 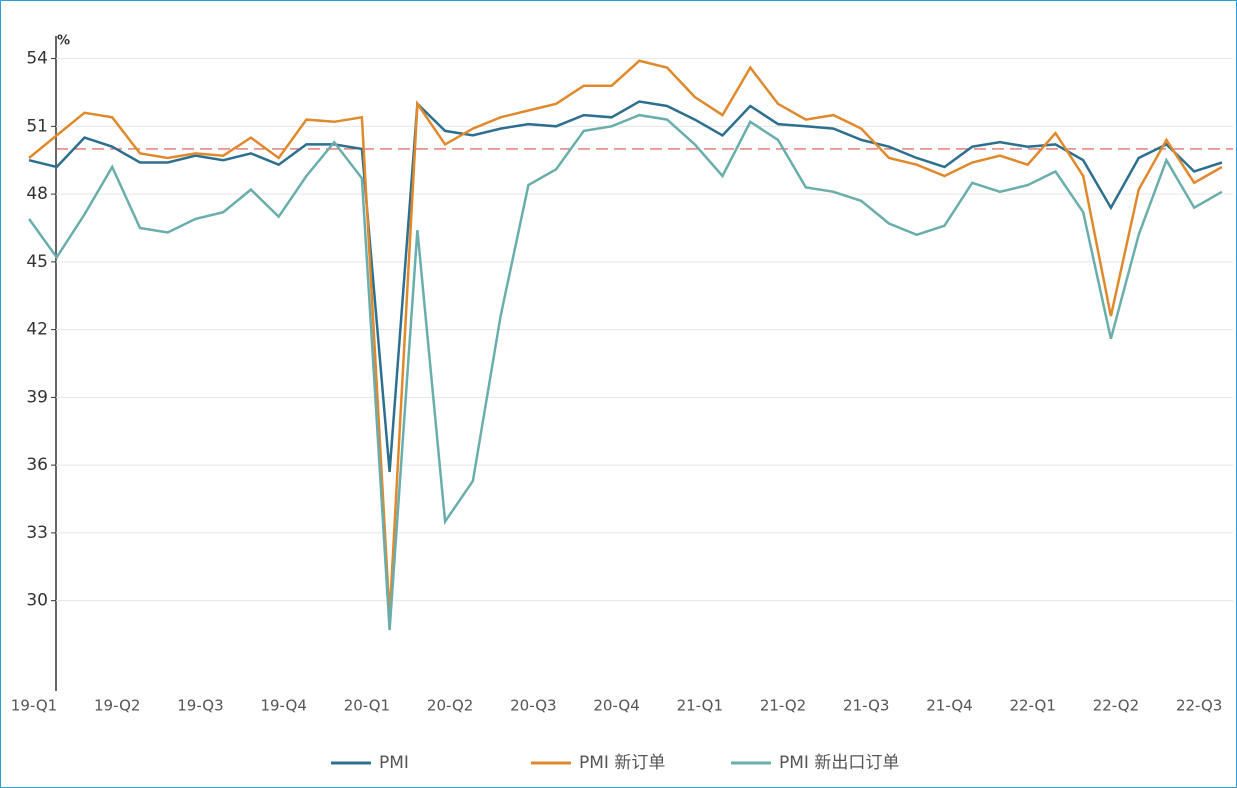 I want to click on x-tick-label: 19-Q3, so click(x=200, y=706).